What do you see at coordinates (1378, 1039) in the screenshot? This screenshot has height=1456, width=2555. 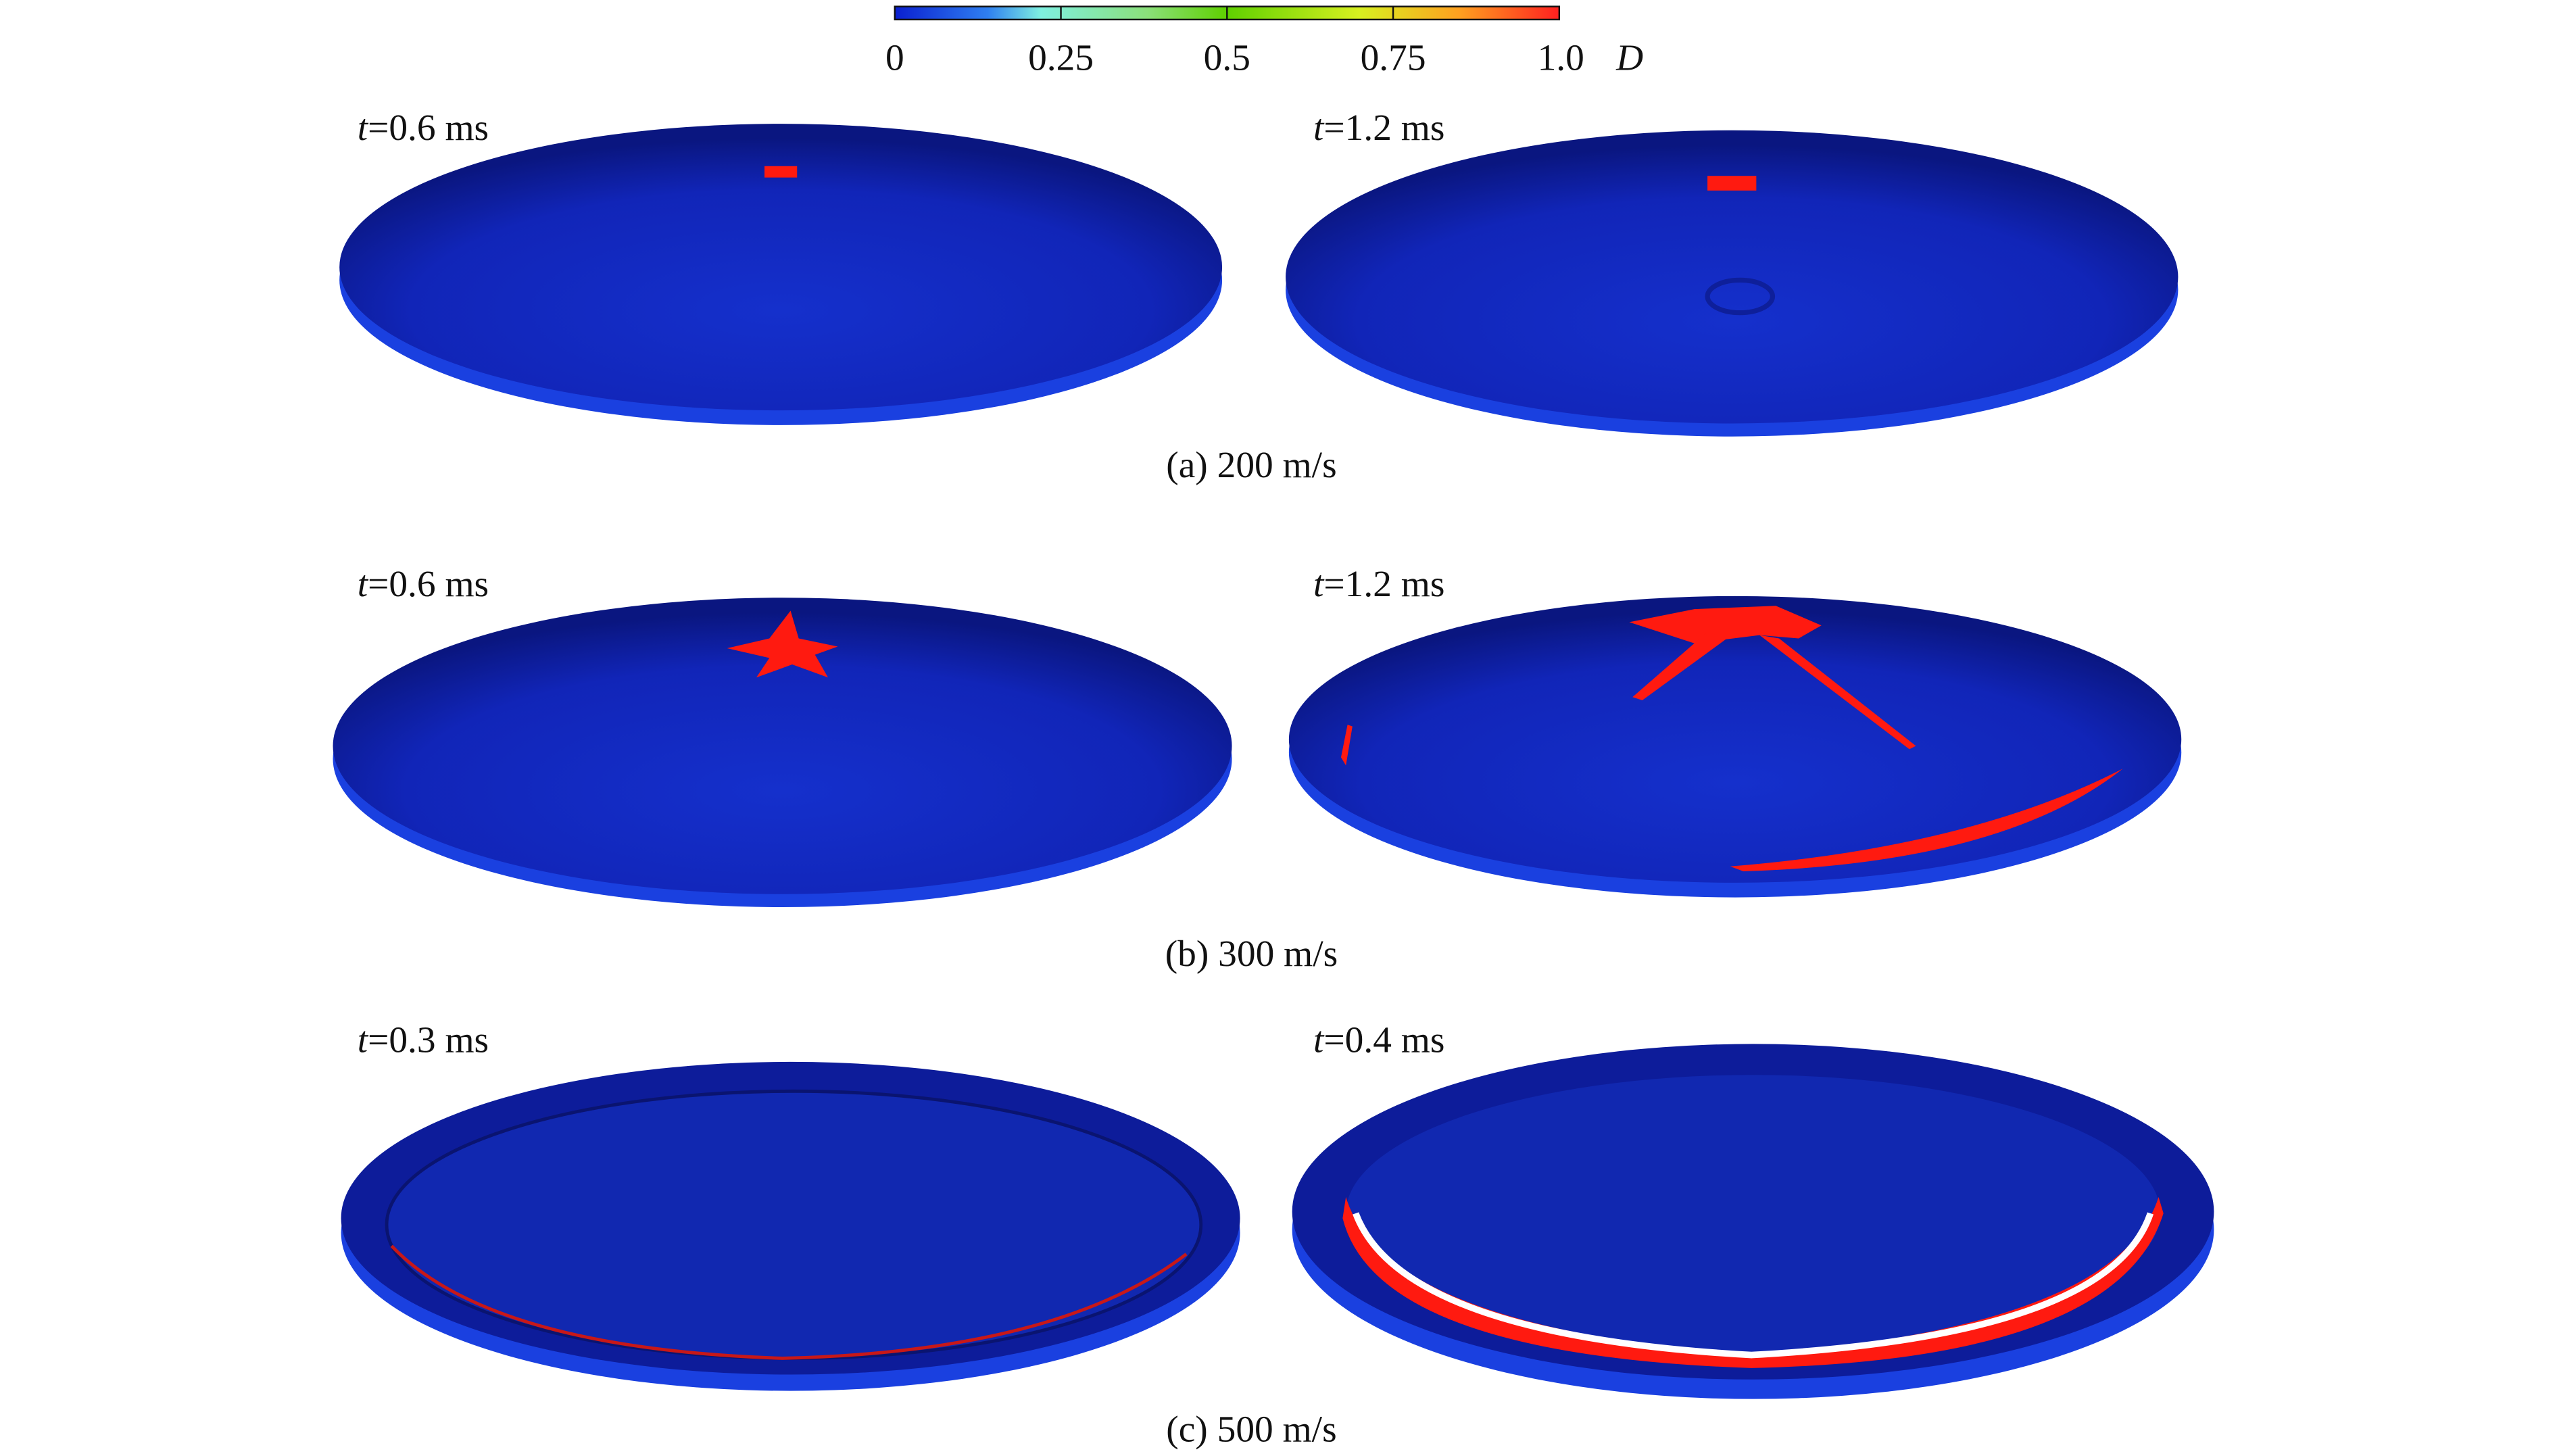 I see `time-label: t=0.4 ms` at bounding box center [1378, 1039].